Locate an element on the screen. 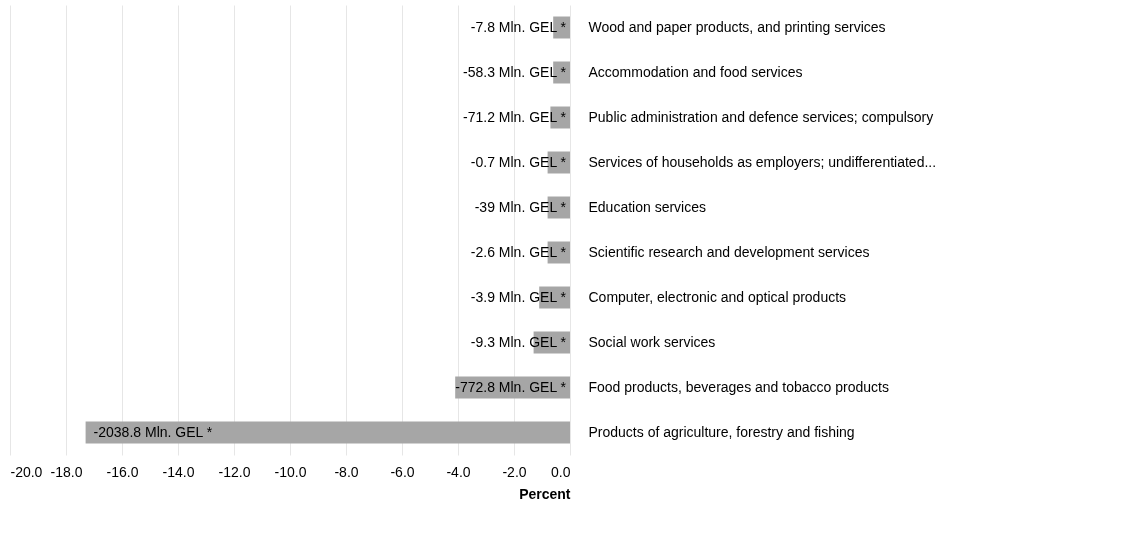 The image size is (1137, 542). annotation: -58.3 Mln. GEL * is located at coordinates (515, 71).